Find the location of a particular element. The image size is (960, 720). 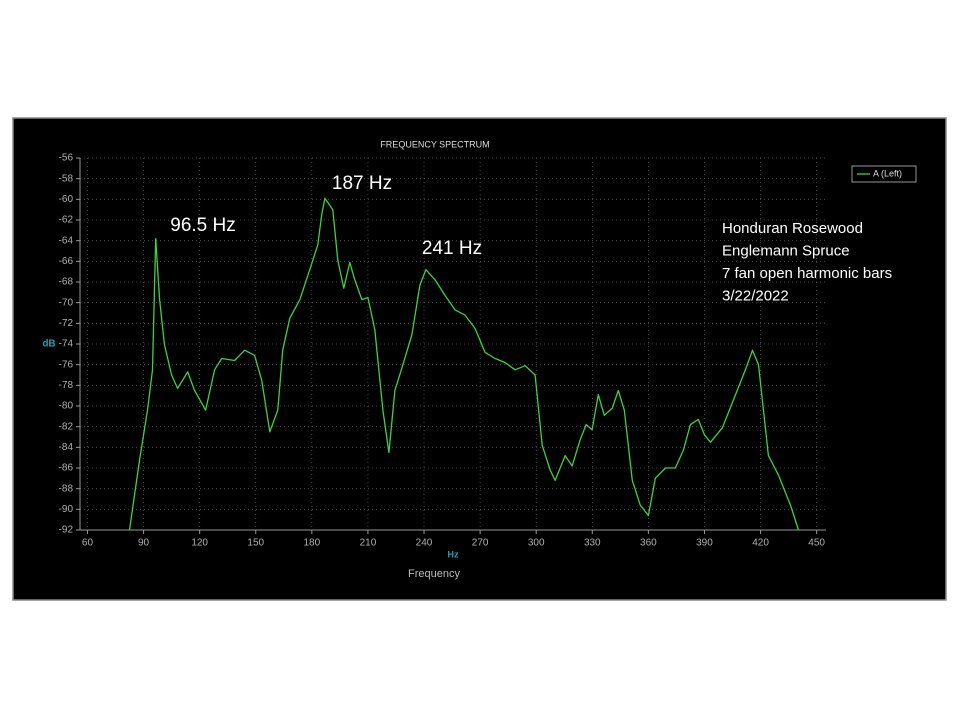

y-tick-label: -62 is located at coordinates (66, 220).